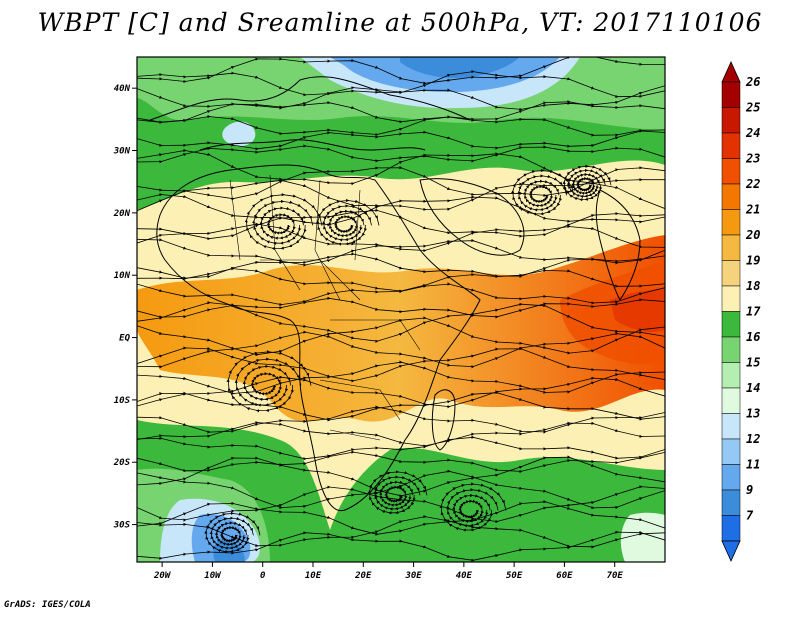  I want to click on colorbar: 26 25 24 23 22 21 20 19 18 17 16 15 14 13 12 11 9 7, so click(741, 311).